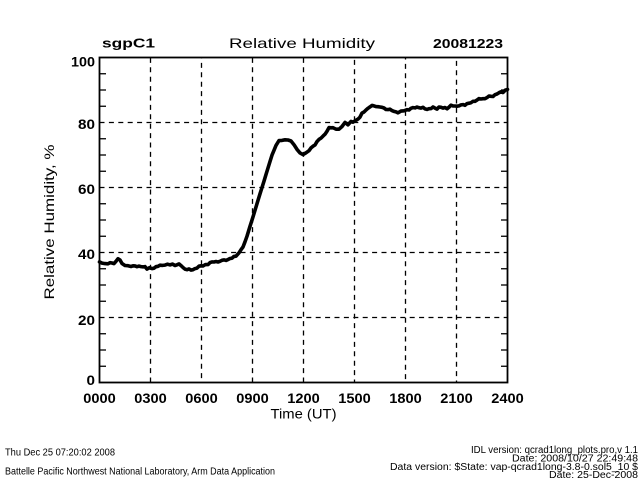 This screenshot has width=640, height=480. I want to click on svg-text: 40, so click(86, 254).